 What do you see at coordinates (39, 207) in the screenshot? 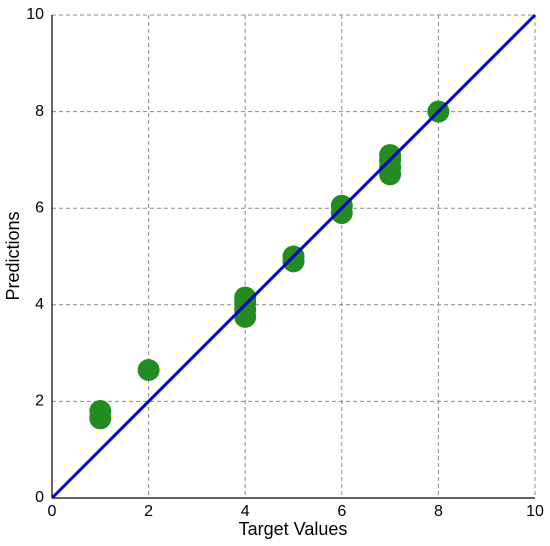
I see `y-tick-label: 6` at bounding box center [39, 207].